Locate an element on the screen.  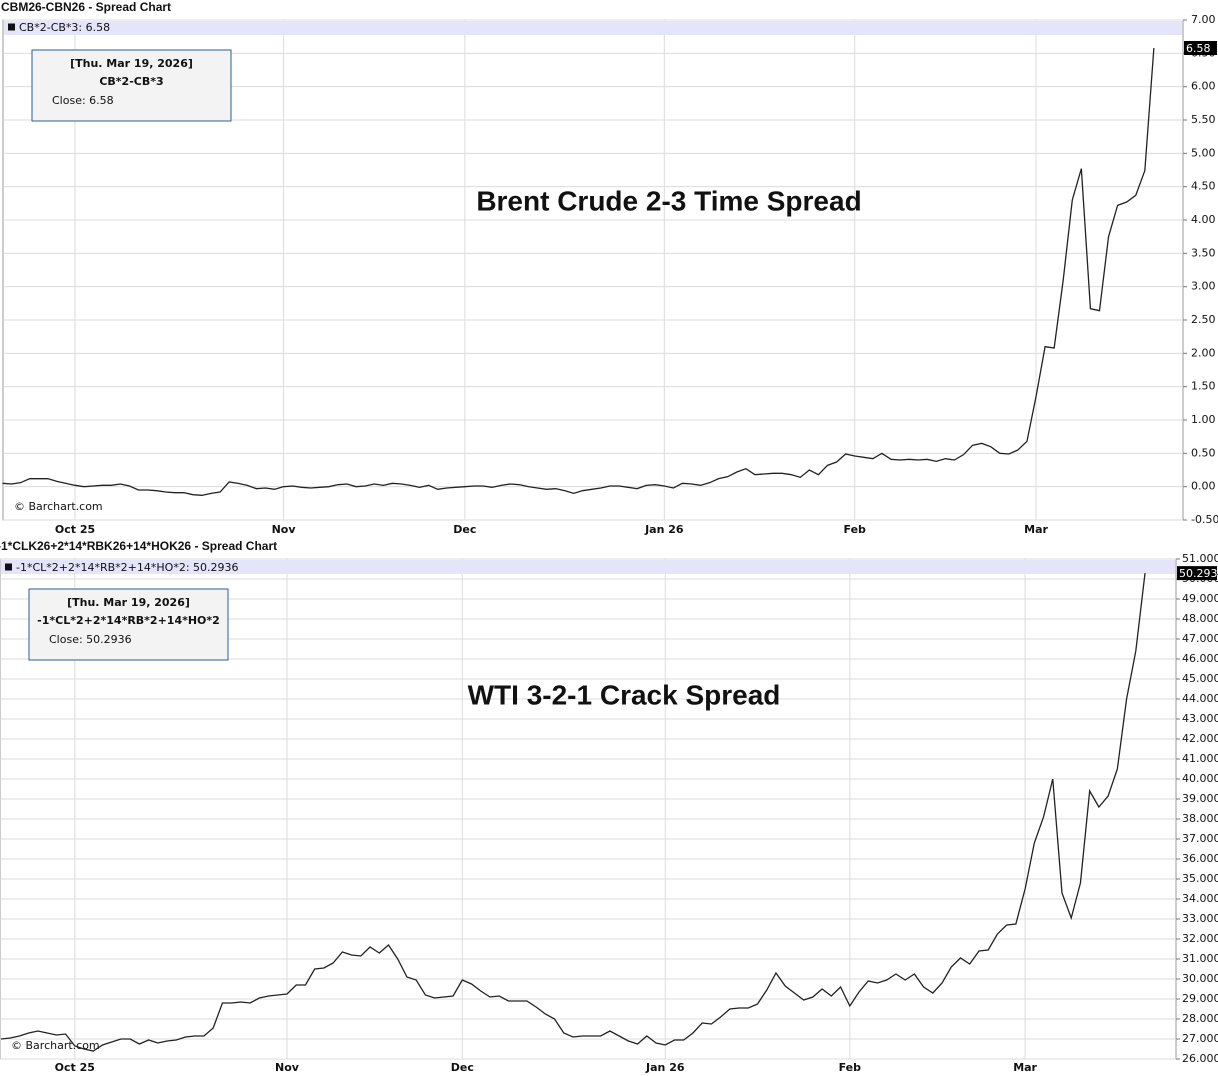
y-tick-label: 3.50 is located at coordinates (1203, 252).